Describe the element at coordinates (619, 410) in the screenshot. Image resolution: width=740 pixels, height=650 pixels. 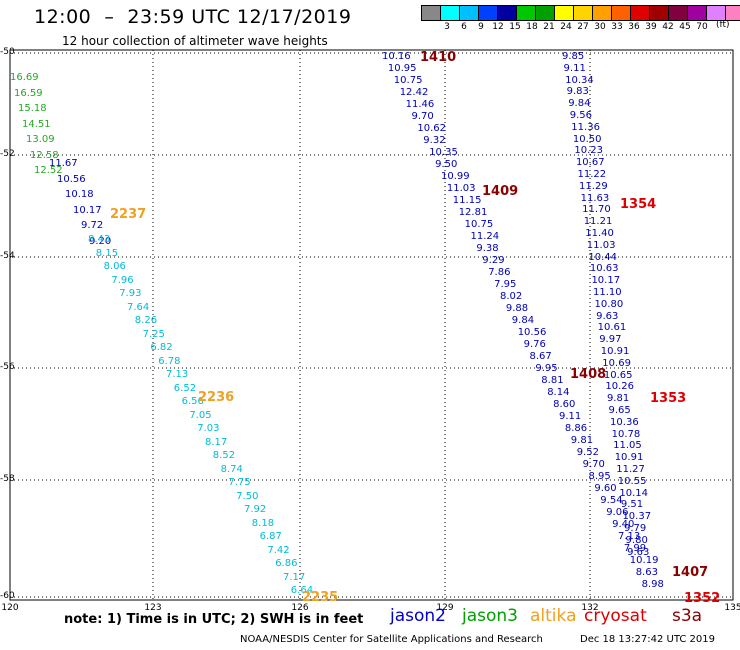
I see `wave-height-value: 9.65` at that location.